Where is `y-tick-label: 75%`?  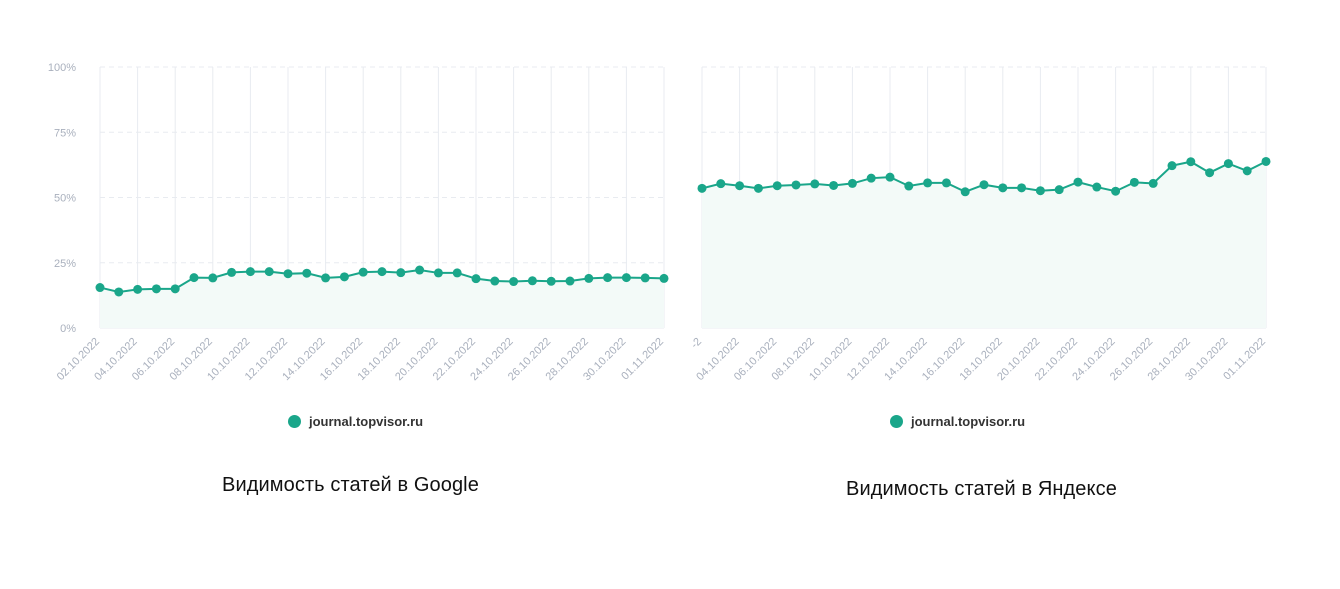 y-tick-label: 75% is located at coordinates (65, 133).